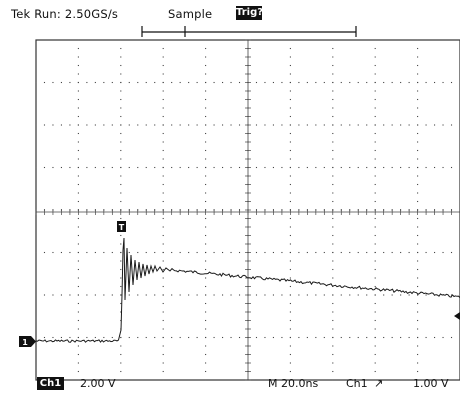 The width and height of the screenshot is (460, 396). Describe the element at coordinates (230, 384) in the screenshot. I see `readout-bar: Ch1 2.00 V M 20.0ns Ch1 ↗ 1.00 V` at that location.